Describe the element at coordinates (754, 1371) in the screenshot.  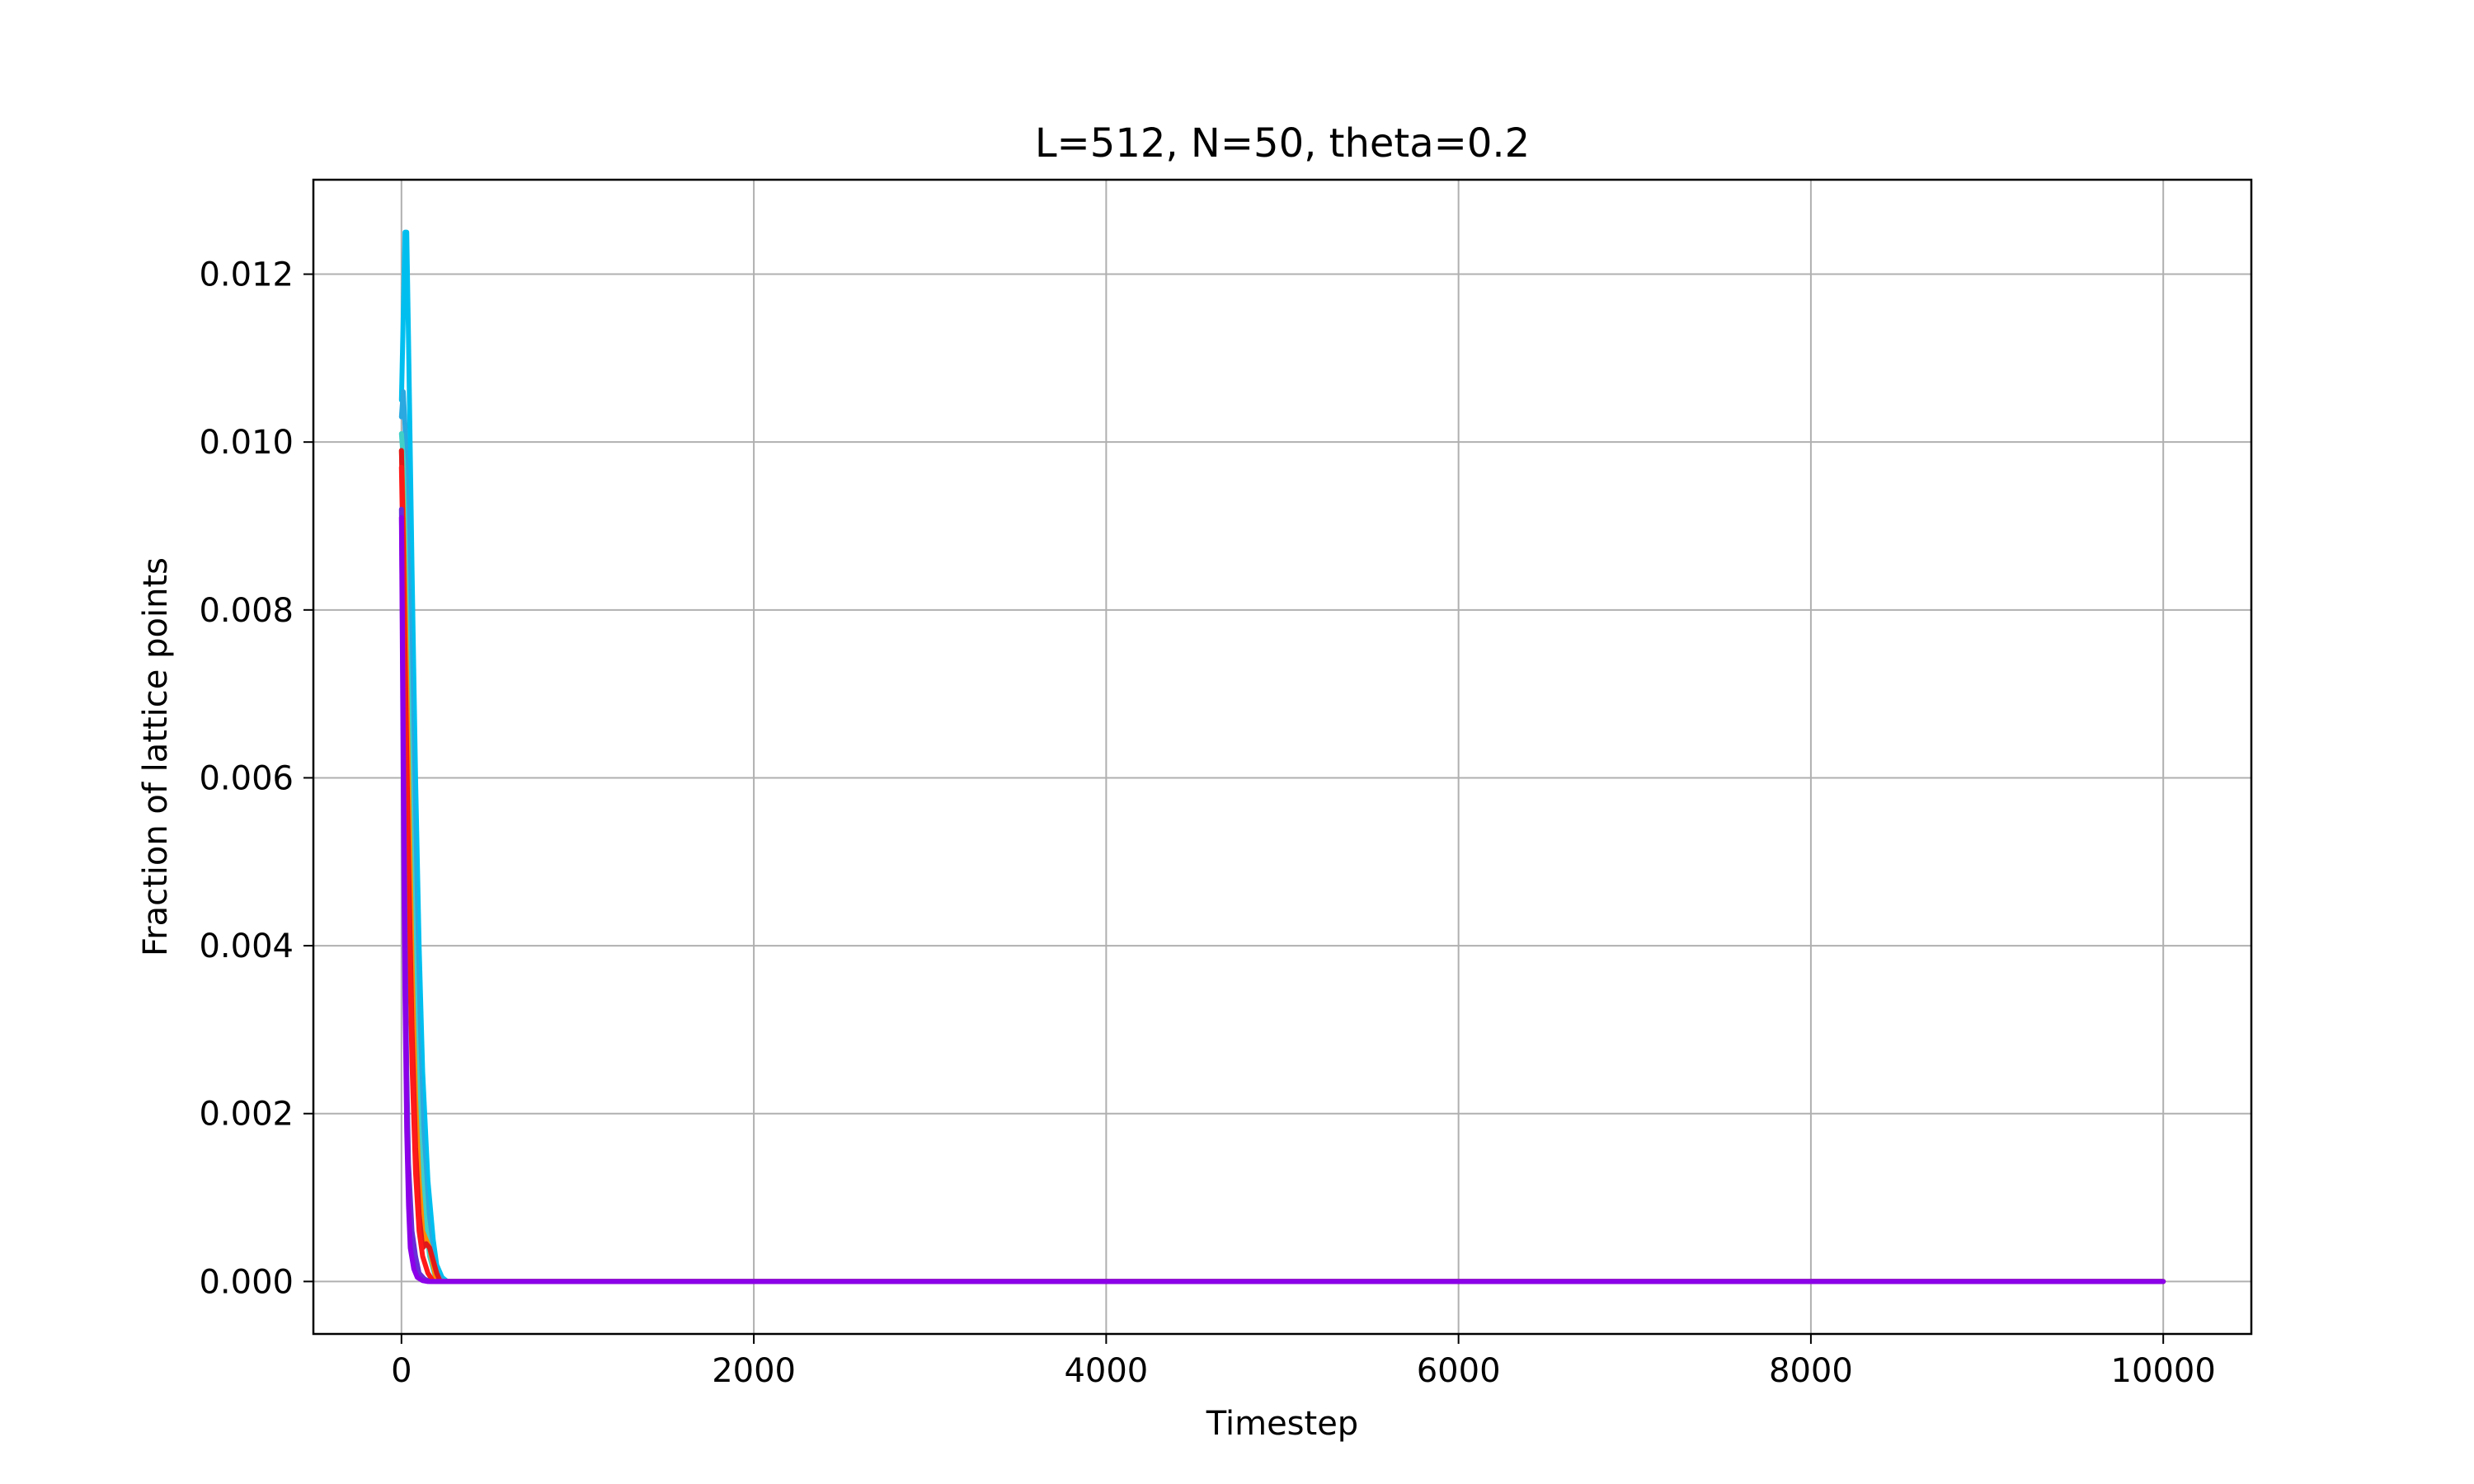
I see `x-tick-label: 2000` at that location.